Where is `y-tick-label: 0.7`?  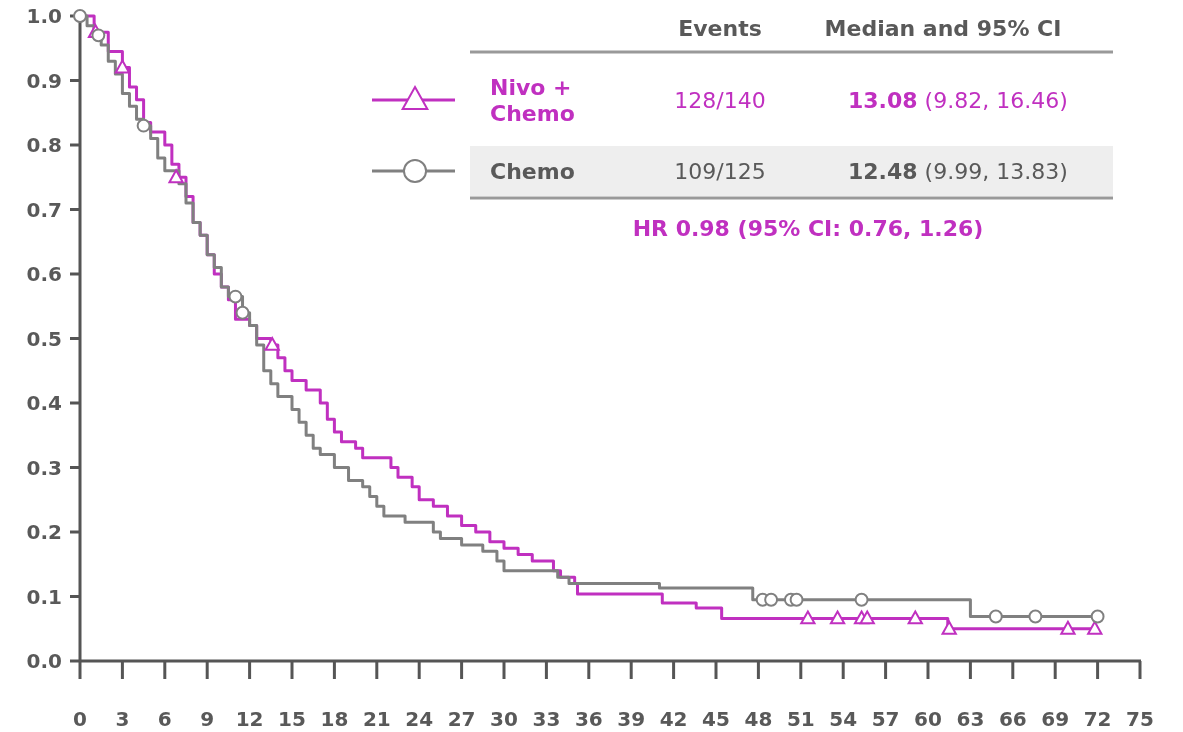 y-tick-label: 0.7 is located at coordinates (44, 209).